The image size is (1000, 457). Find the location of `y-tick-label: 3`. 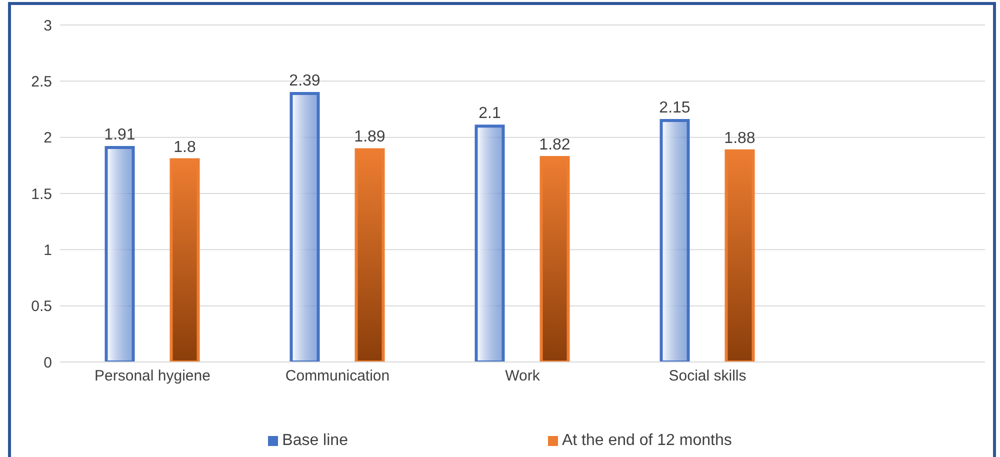

y-tick-label: 3 is located at coordinates (48, 25).